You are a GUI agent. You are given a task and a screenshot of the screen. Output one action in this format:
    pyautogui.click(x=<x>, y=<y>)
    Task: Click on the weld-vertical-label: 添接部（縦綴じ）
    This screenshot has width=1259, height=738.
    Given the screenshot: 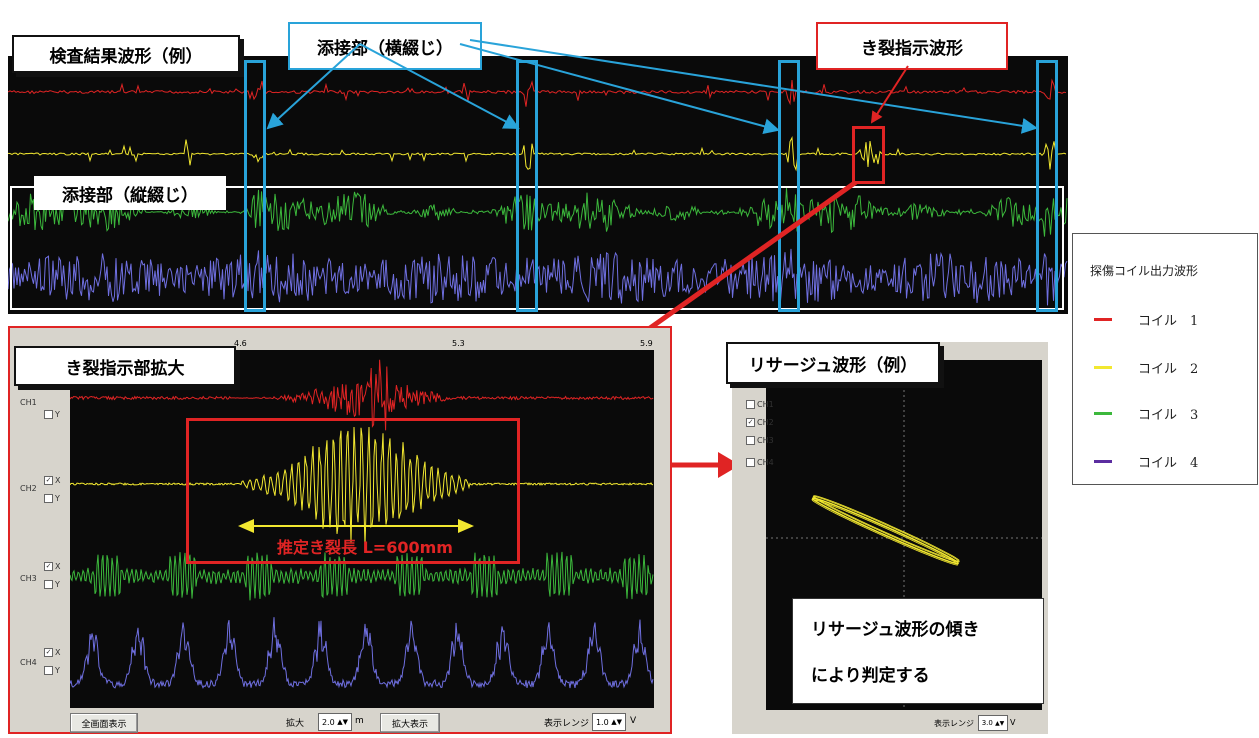 What is the action you would take?
    pyautogui.click(x=130, y=193)
    